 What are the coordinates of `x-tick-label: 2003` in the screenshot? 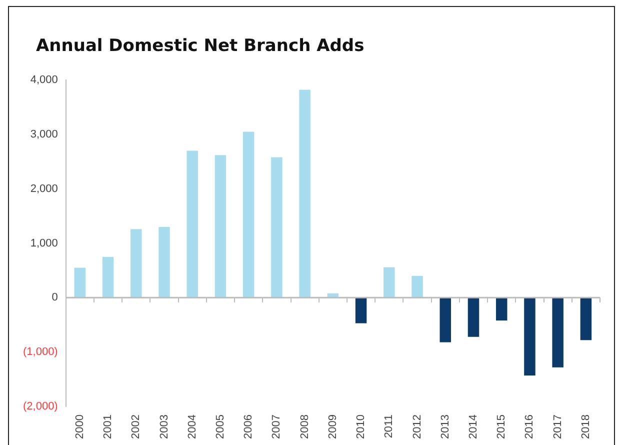 It's located at (164, 427).